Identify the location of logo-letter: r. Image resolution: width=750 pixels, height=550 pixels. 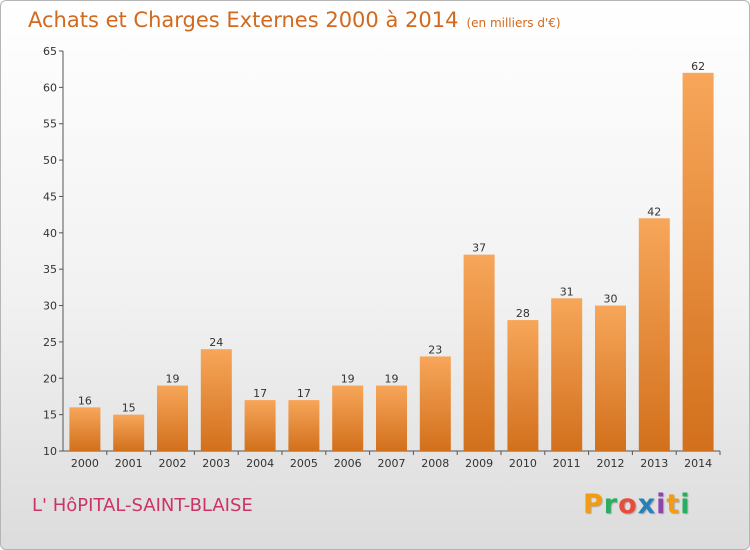
(611, 504).